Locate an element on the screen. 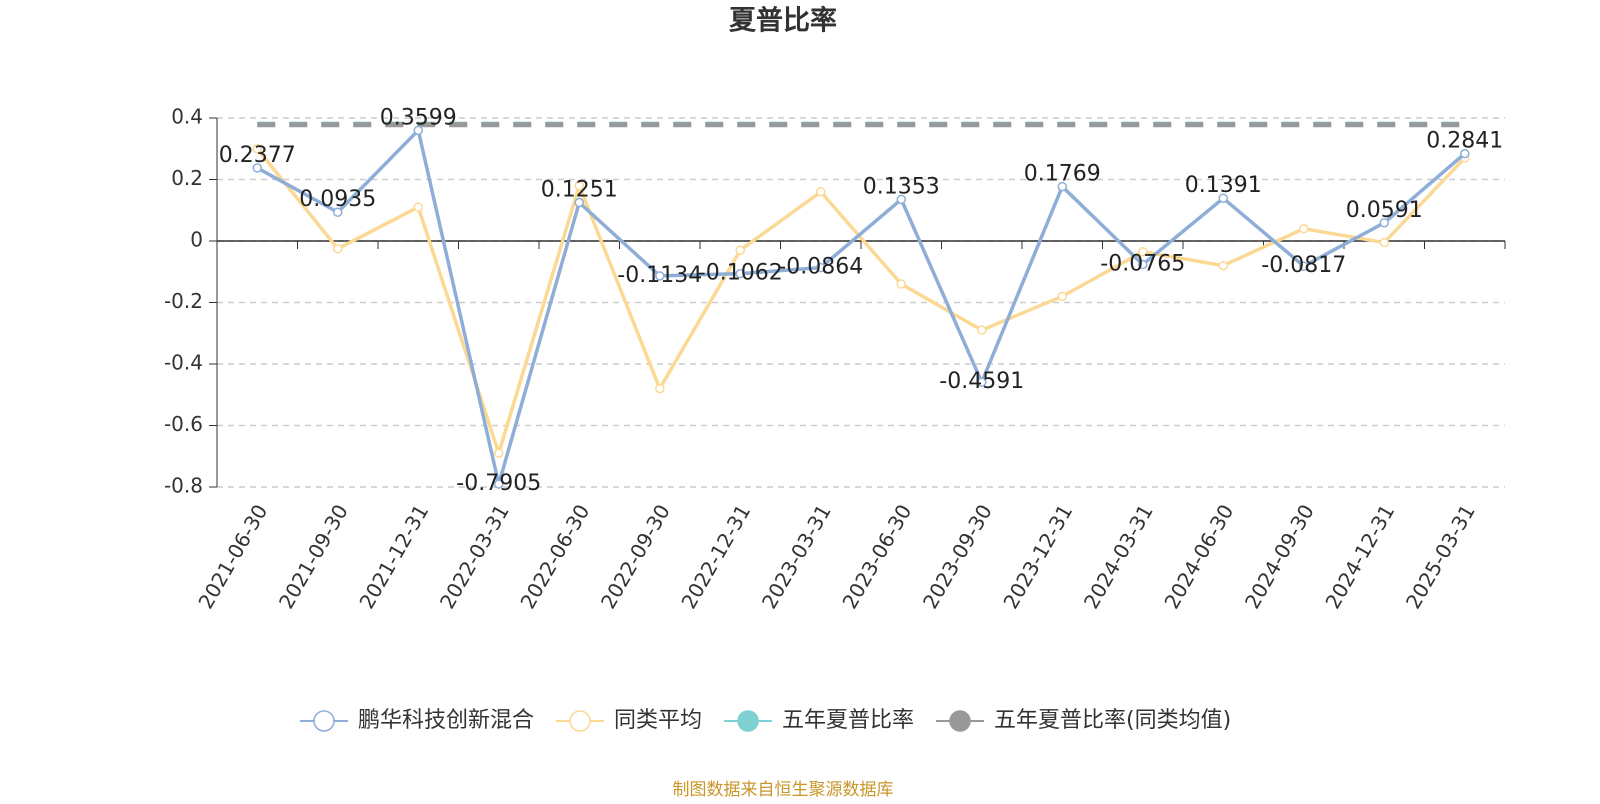  data-label: -0.0765 is located at coordinates (1142, 264).